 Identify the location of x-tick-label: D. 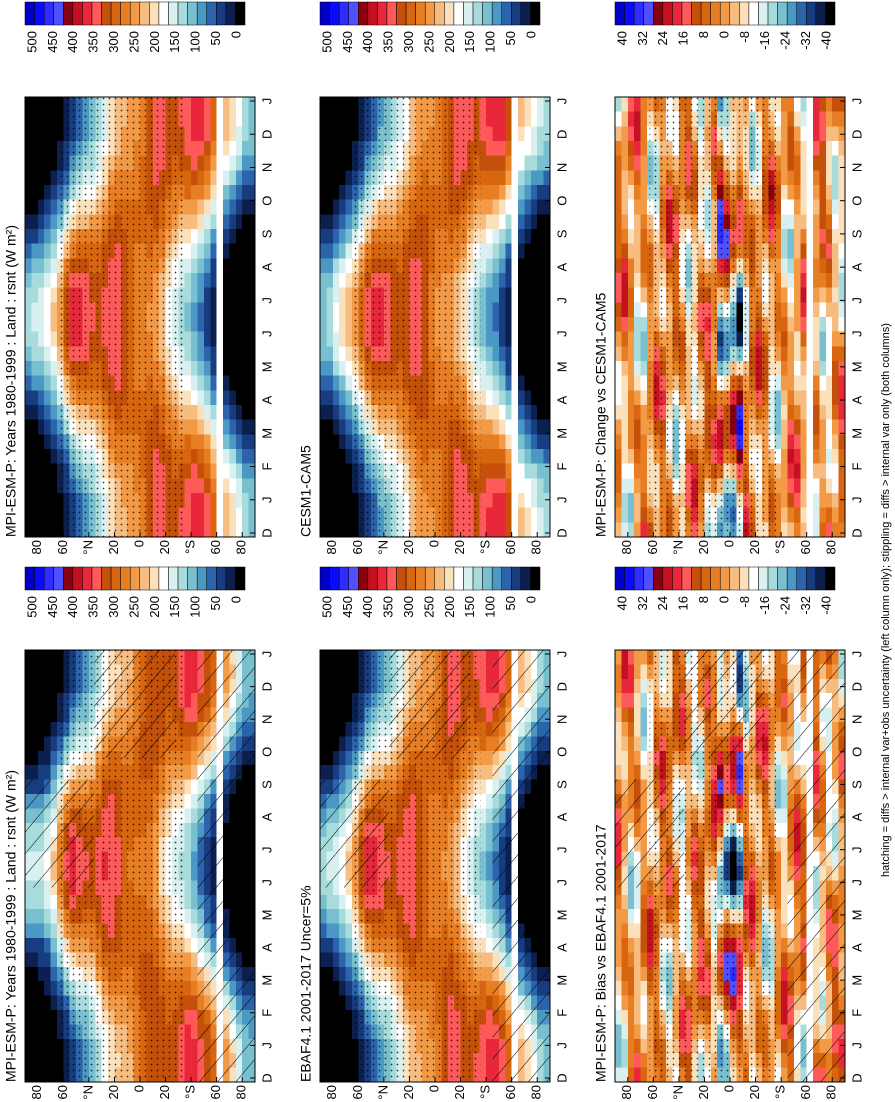
(266, 134).